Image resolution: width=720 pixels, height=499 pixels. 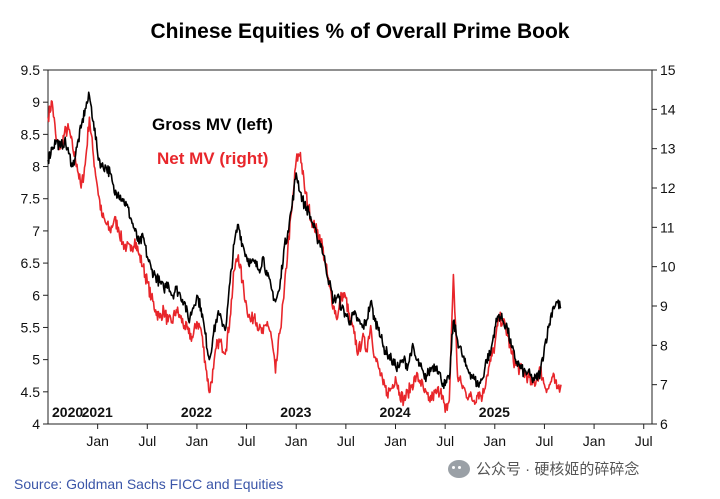 I want to click on left-axis-tick-label: 7.5, so click(x=31, y=199).